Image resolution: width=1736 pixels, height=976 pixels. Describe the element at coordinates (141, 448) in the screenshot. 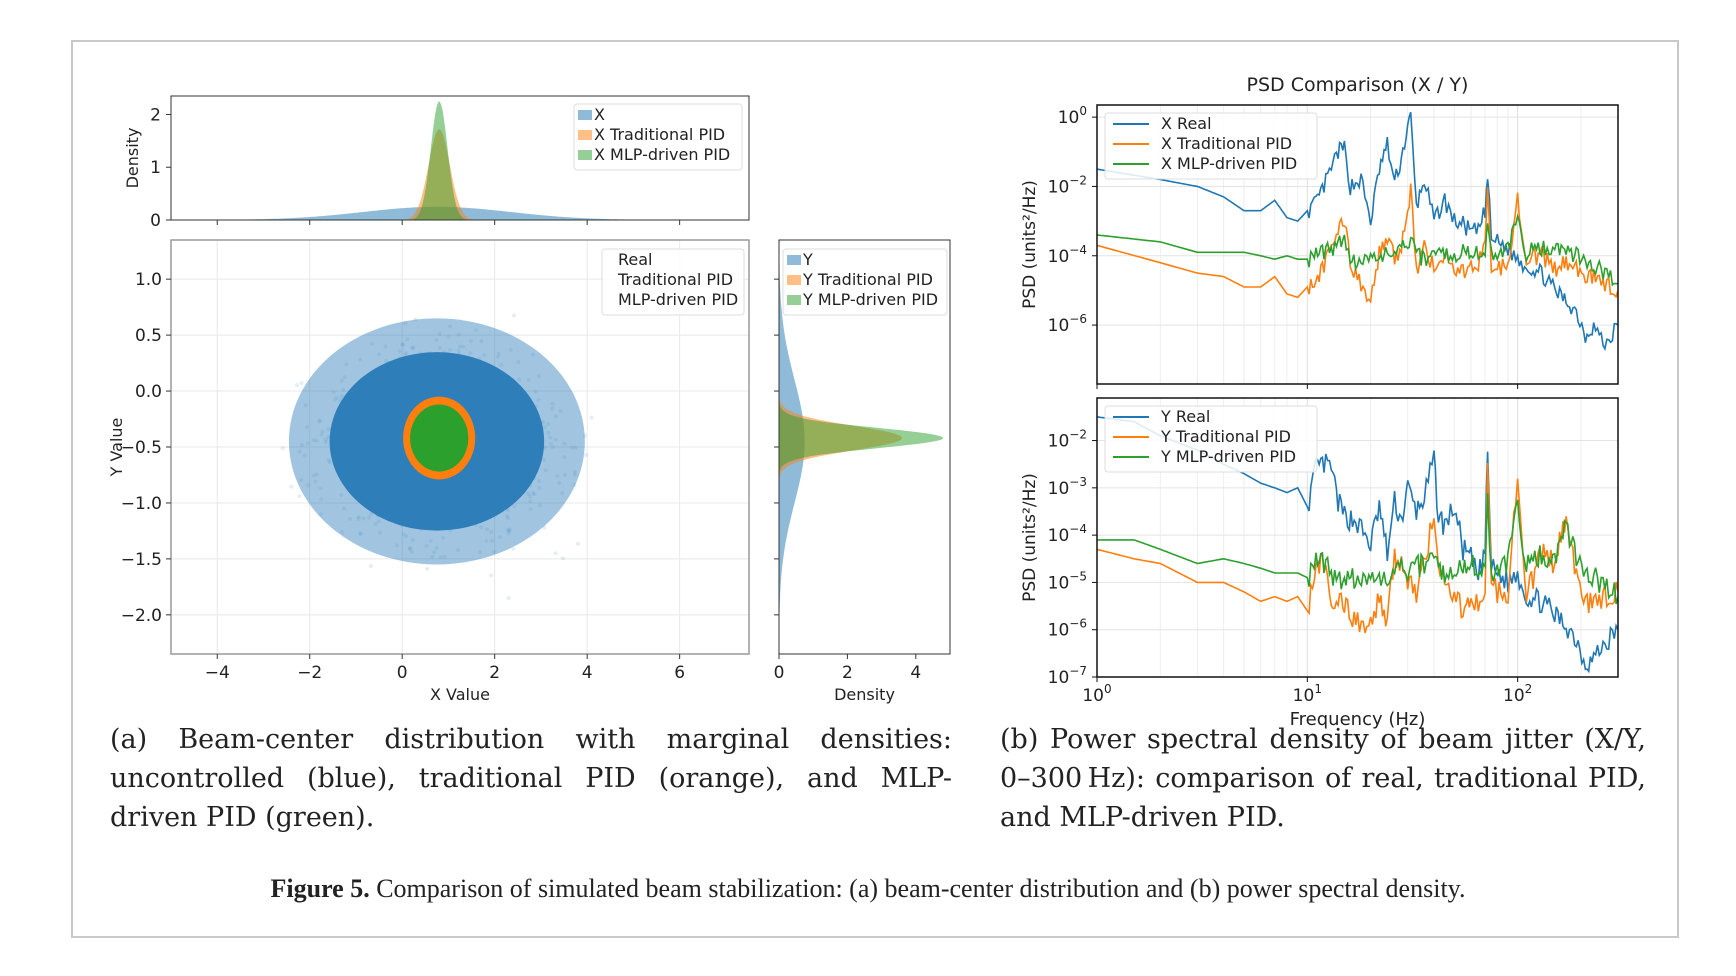

I see `y-tick-label: −0.5` at that location.